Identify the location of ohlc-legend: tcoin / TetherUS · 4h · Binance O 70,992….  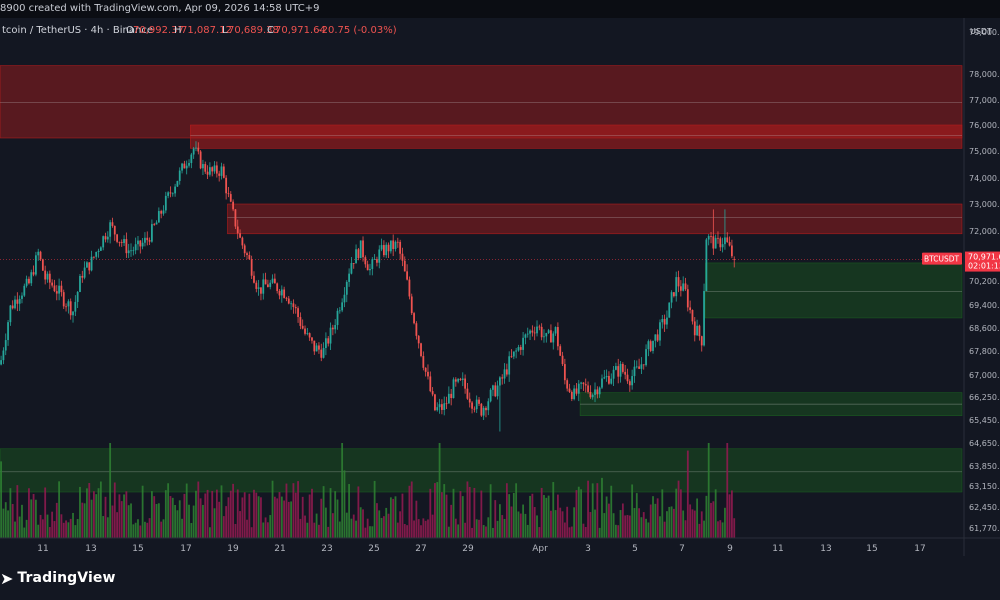
(199, 30).